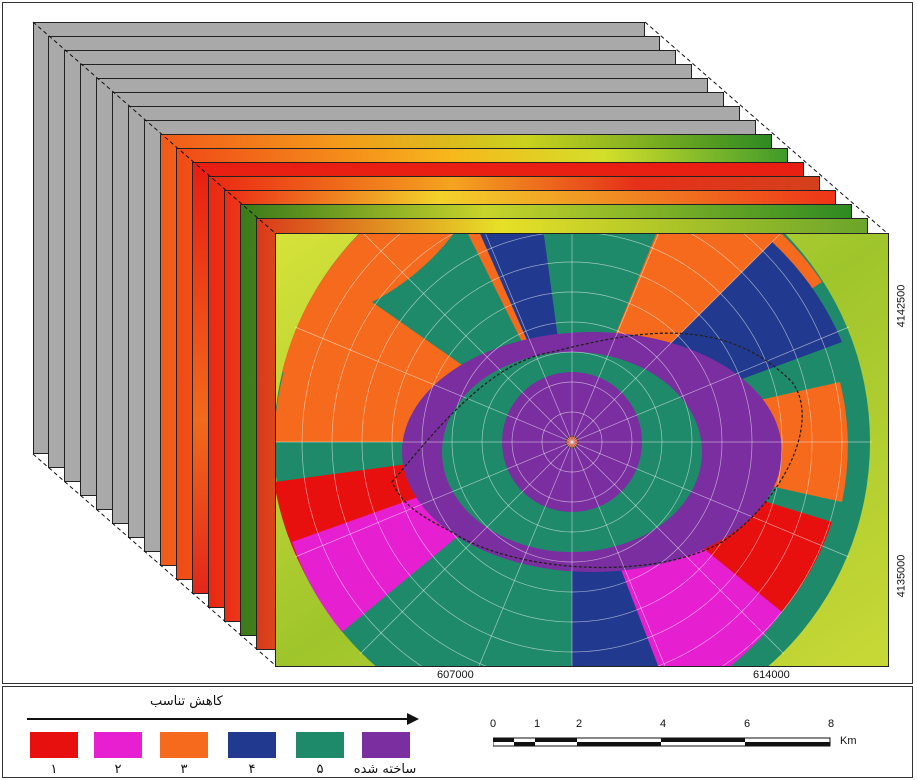 Image resolution: width=917 pixels, height=780 pixels. I want to click on scale-tick-4: 4, so click(663, 724).